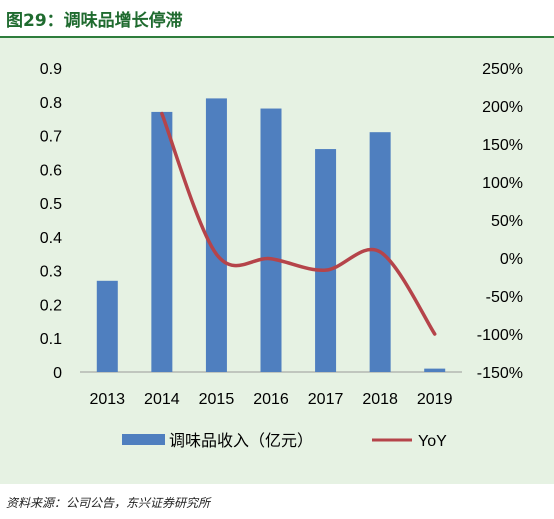 This screenshot has width=554, height=519. I want to click on x-tick-label: 2016, so click(271, 399).